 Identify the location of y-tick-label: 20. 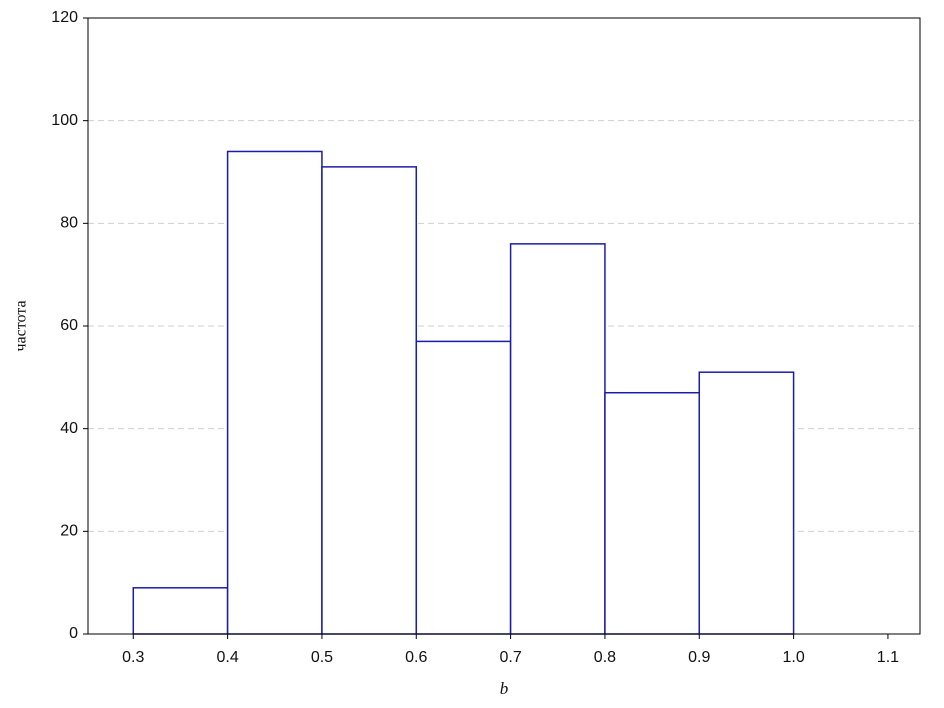
(69, 531).